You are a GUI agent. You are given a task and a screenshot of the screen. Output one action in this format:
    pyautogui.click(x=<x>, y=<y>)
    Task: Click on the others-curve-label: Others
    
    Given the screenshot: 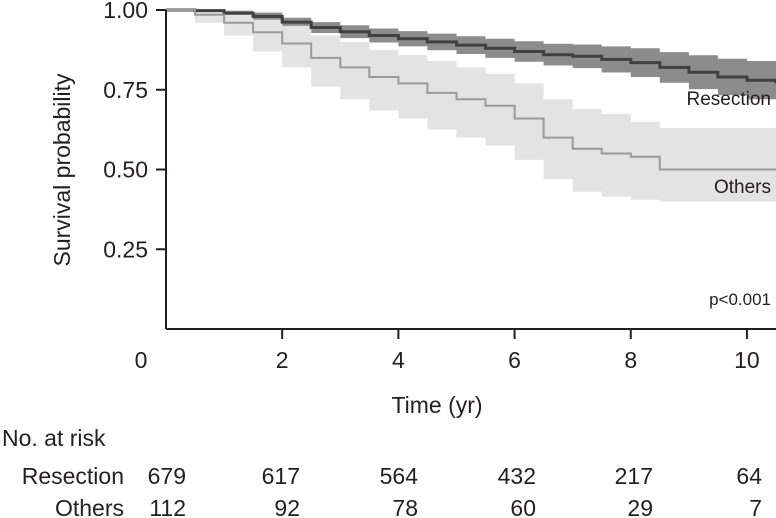 What is the action you would take?
    pyautogui.click(x=742, y=187)
    